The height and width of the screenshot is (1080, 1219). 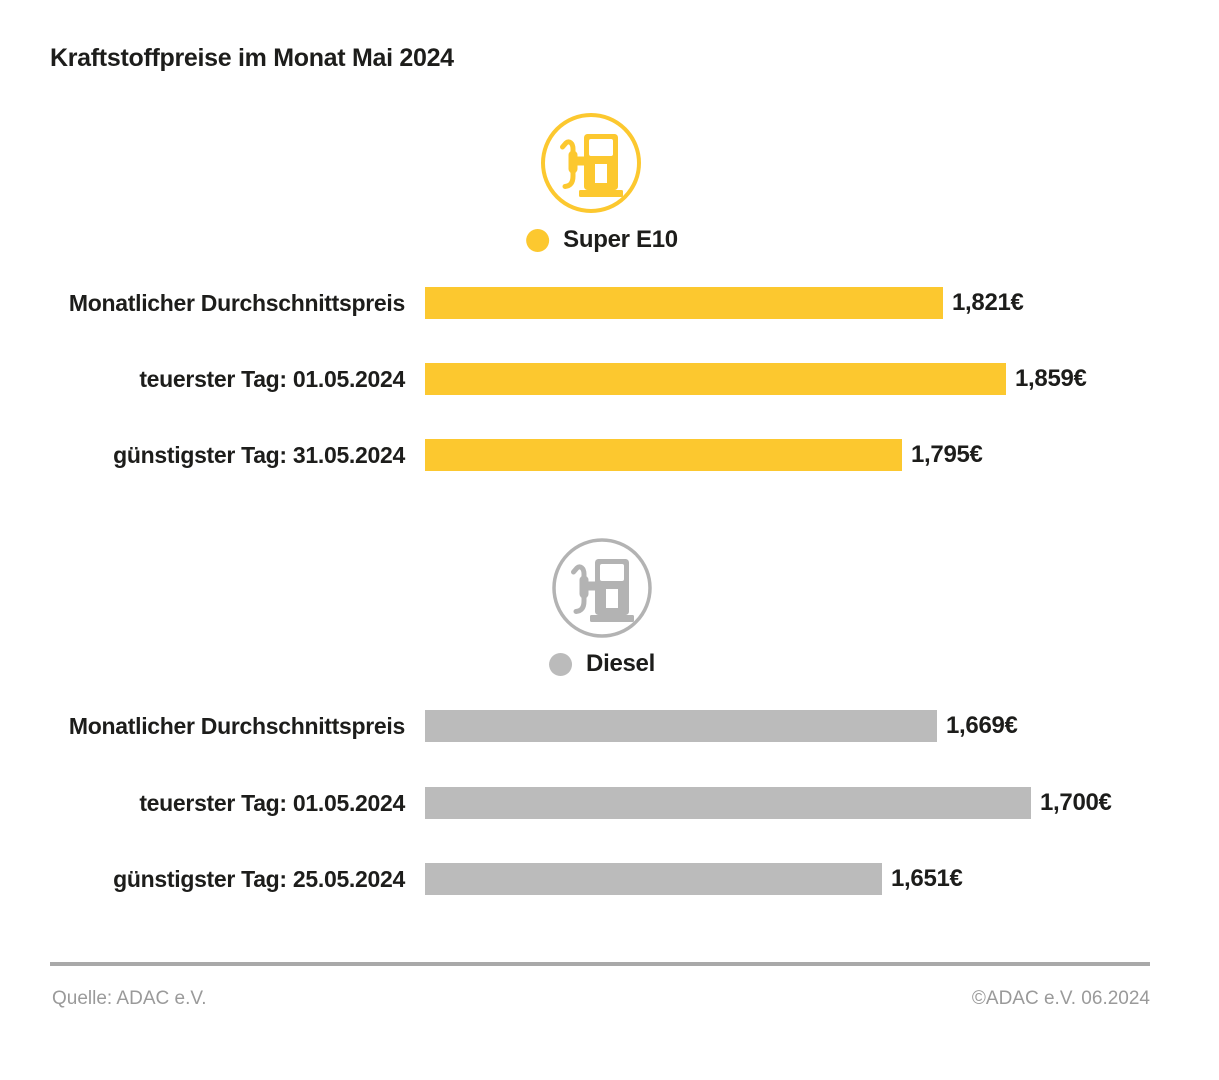 What do you see at coordinates (538, 240) in the screenshot?
I see `legend-dot-super` at bounding box center [538, 240].